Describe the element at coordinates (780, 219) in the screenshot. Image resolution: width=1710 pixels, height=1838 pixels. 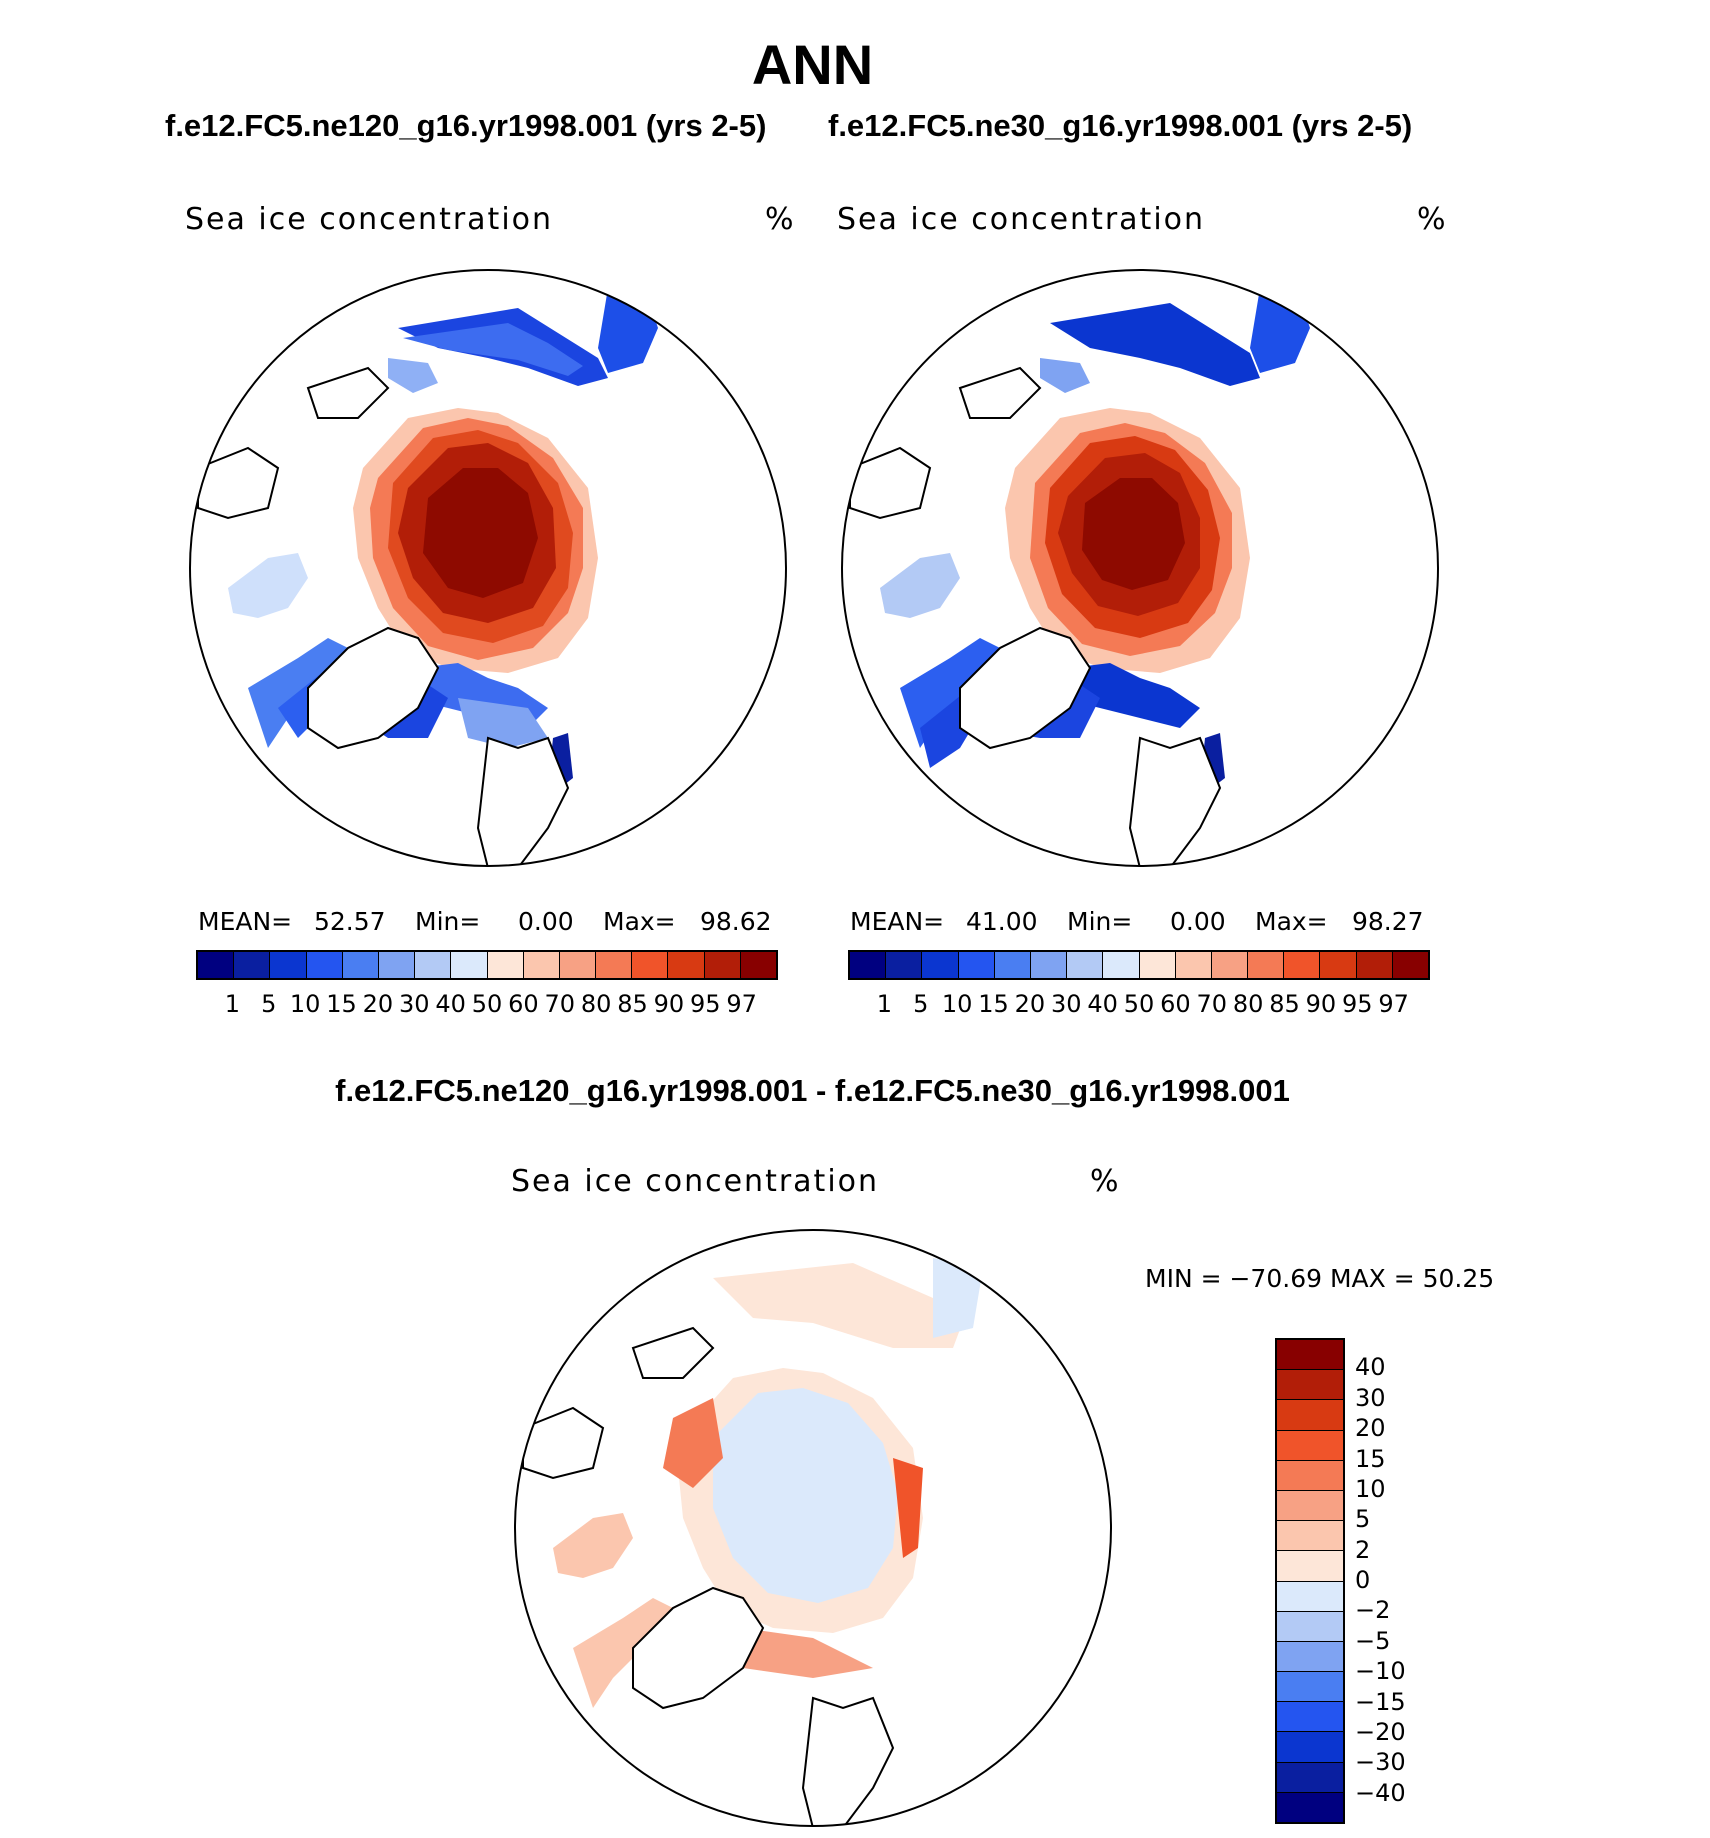
I see `panel-1-units: %` at that location.